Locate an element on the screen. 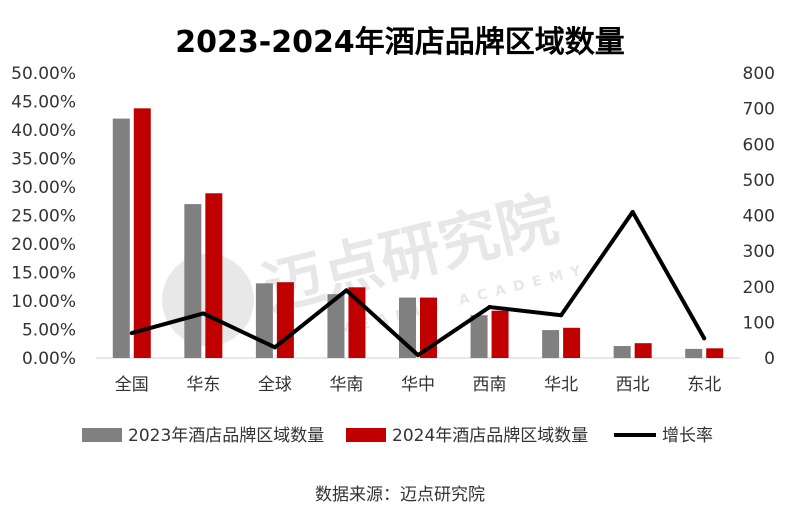 Image resolution: width=800 pixels, height=514 pixels. legend: 2023年酒店品牌区域数量 2024年酒店品牌区域数量 增长率 is located at coordinates (397, 436).